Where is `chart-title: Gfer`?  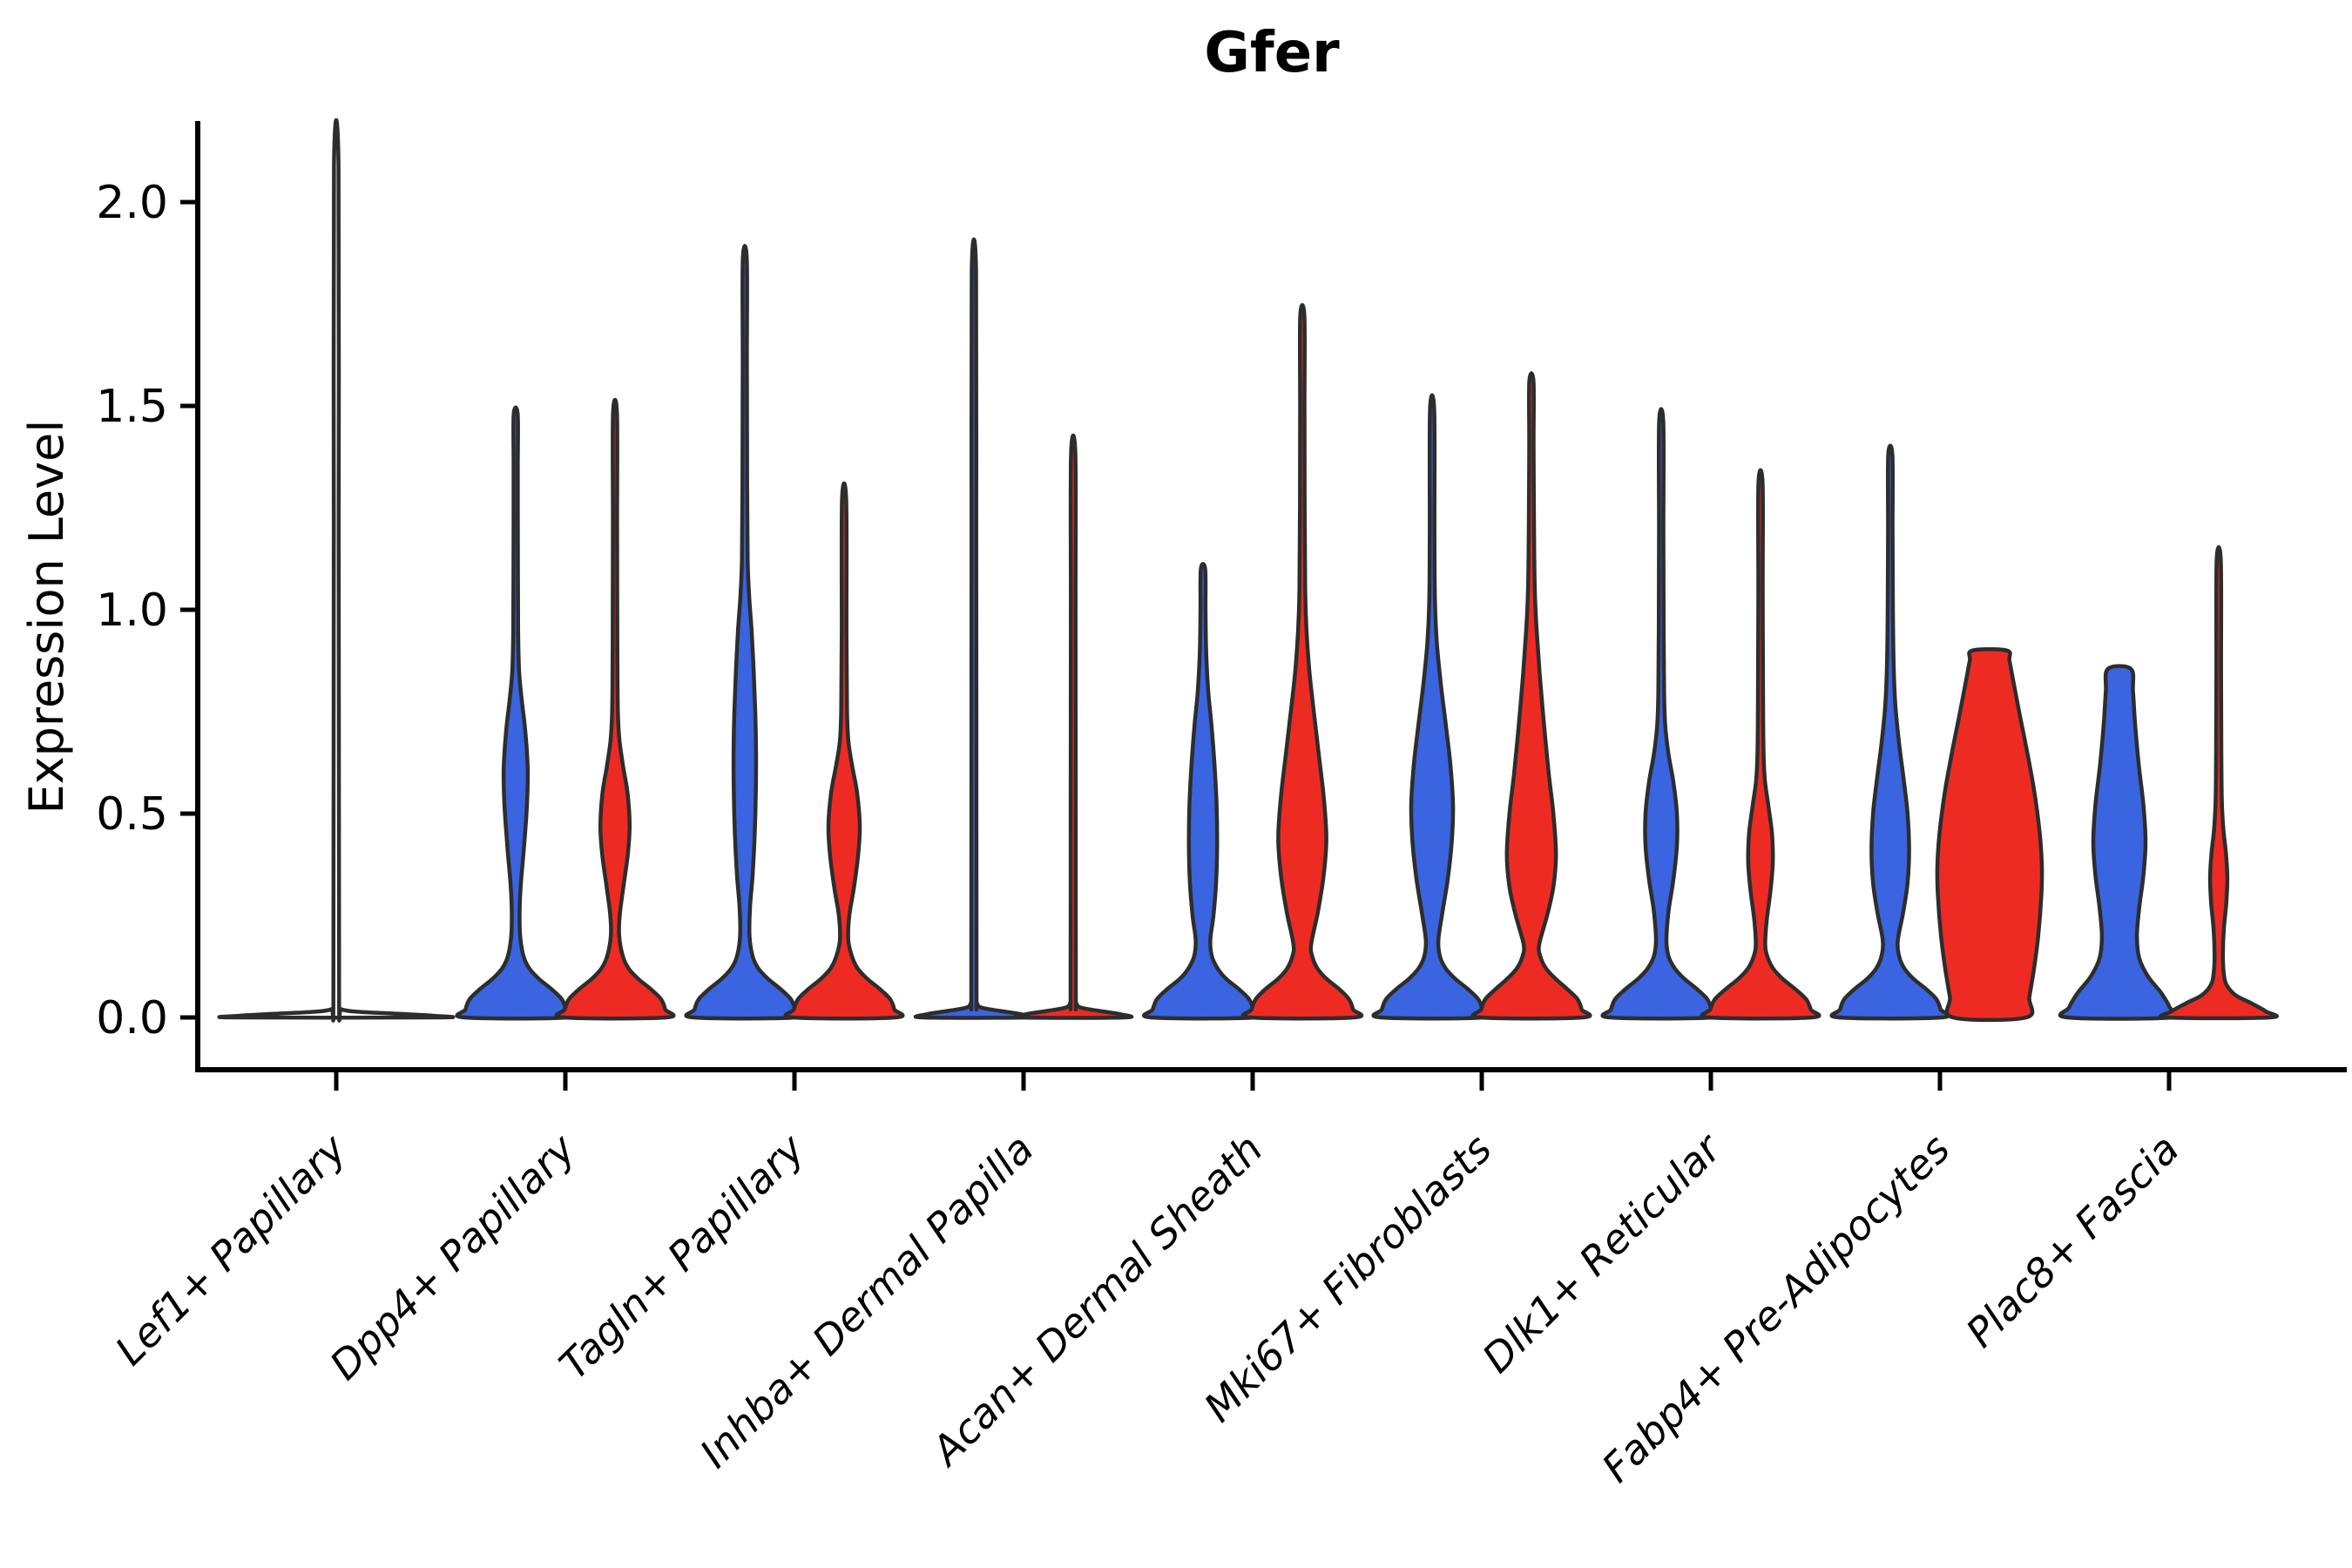
chart-title: Gfer is located at coordinates (1272, 53).